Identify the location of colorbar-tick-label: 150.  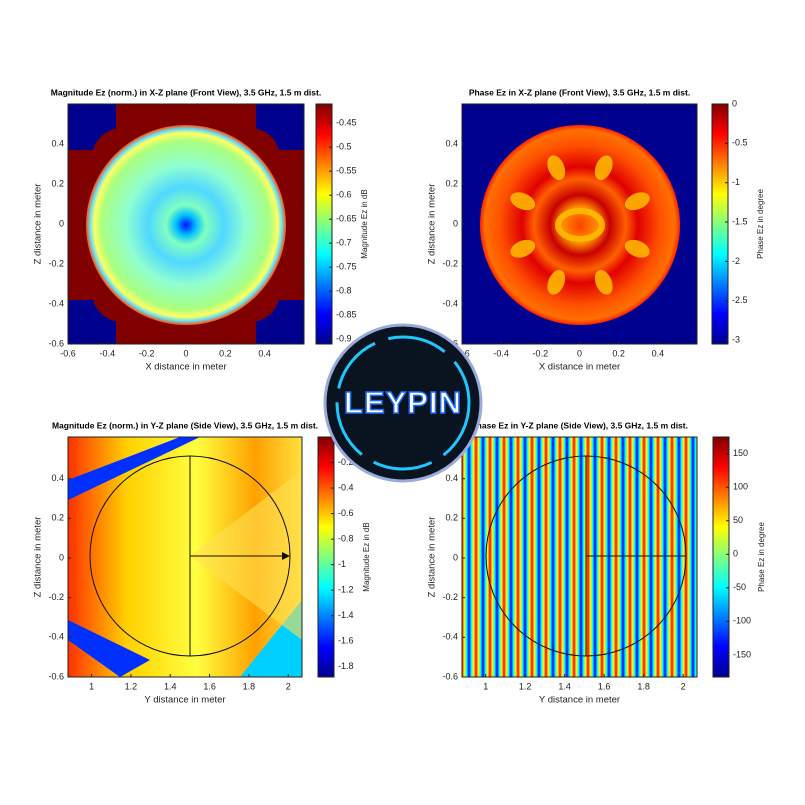
(740, 453).